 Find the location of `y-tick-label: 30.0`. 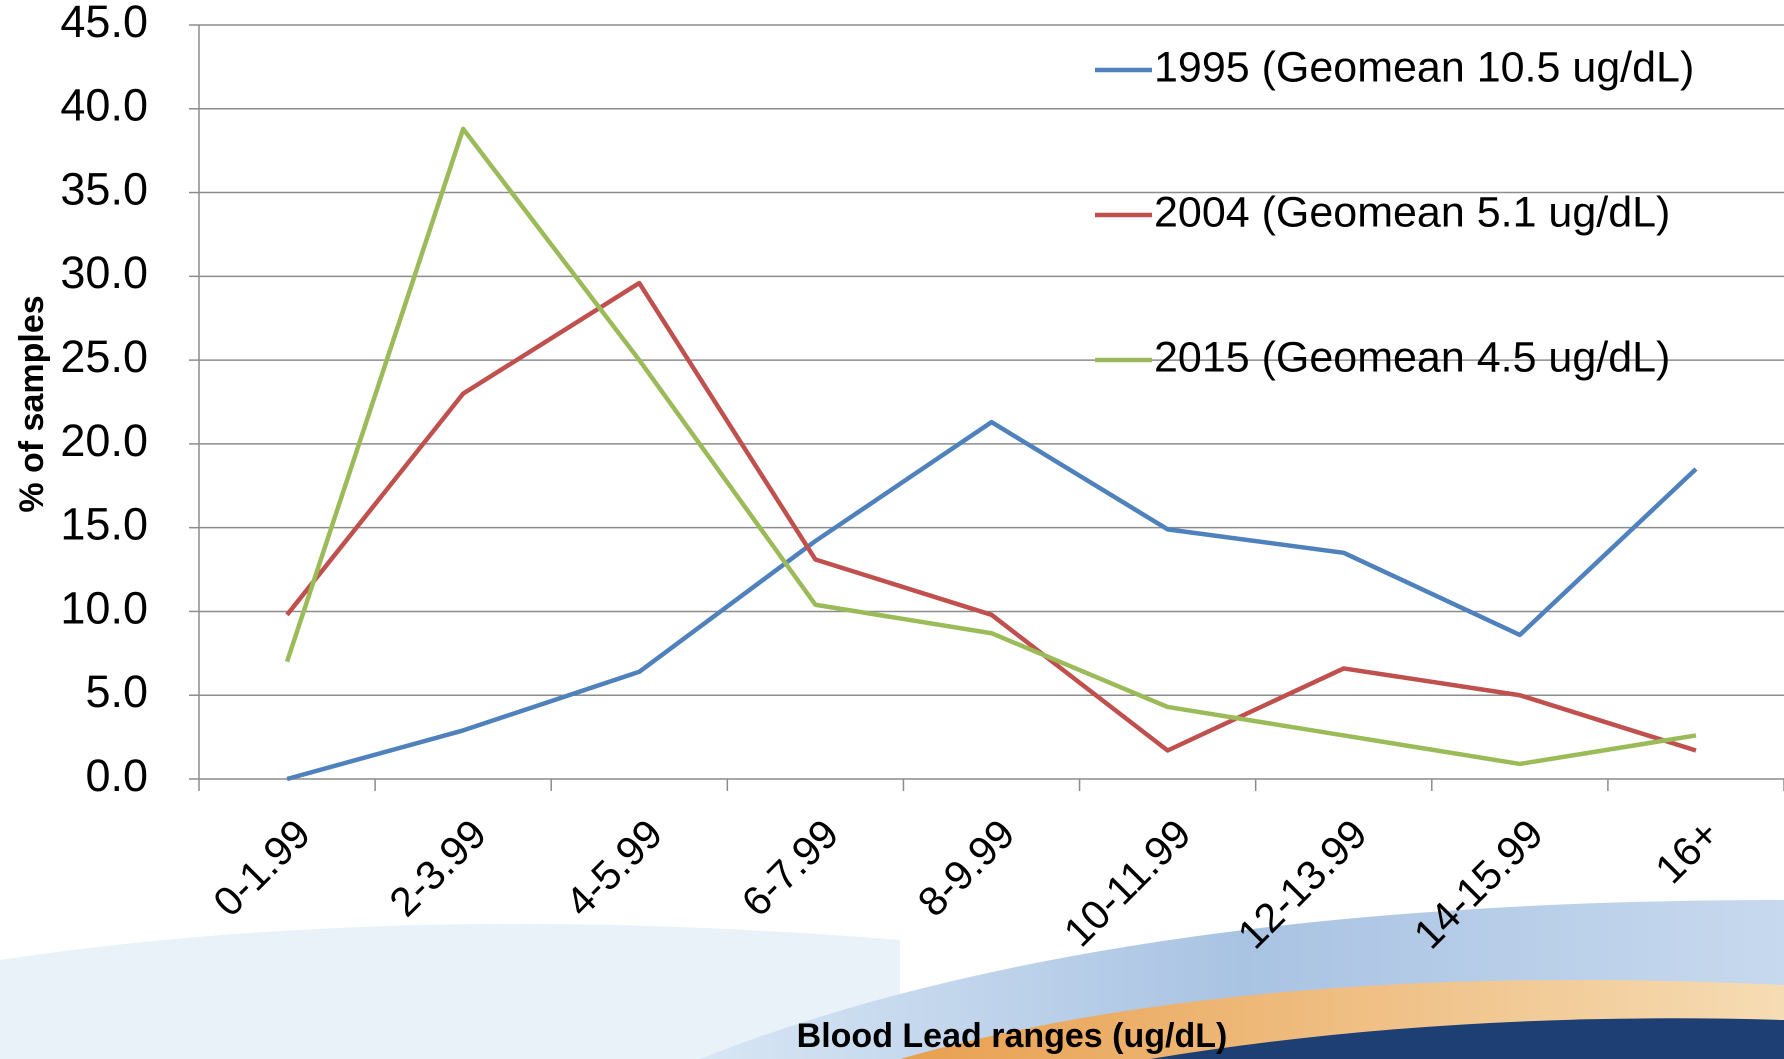

y-tick-label: 30.0 is located at coordinates (104, 272).